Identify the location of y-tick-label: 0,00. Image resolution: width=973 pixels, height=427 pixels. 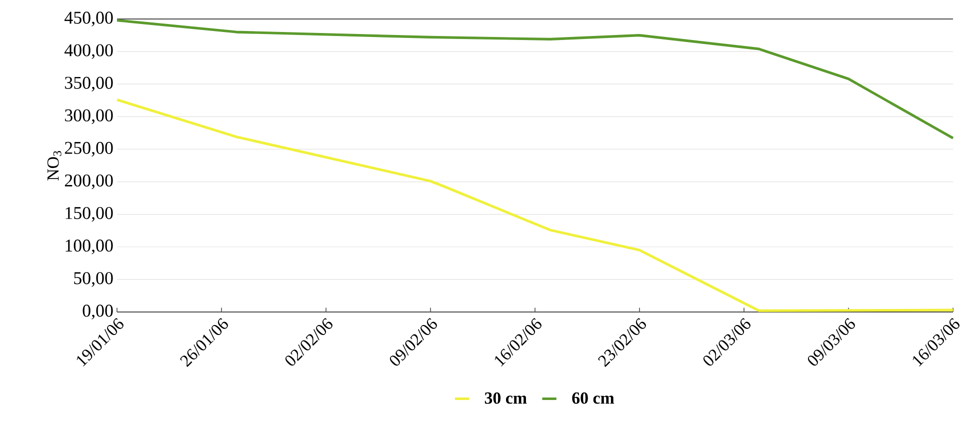
(97, 312).